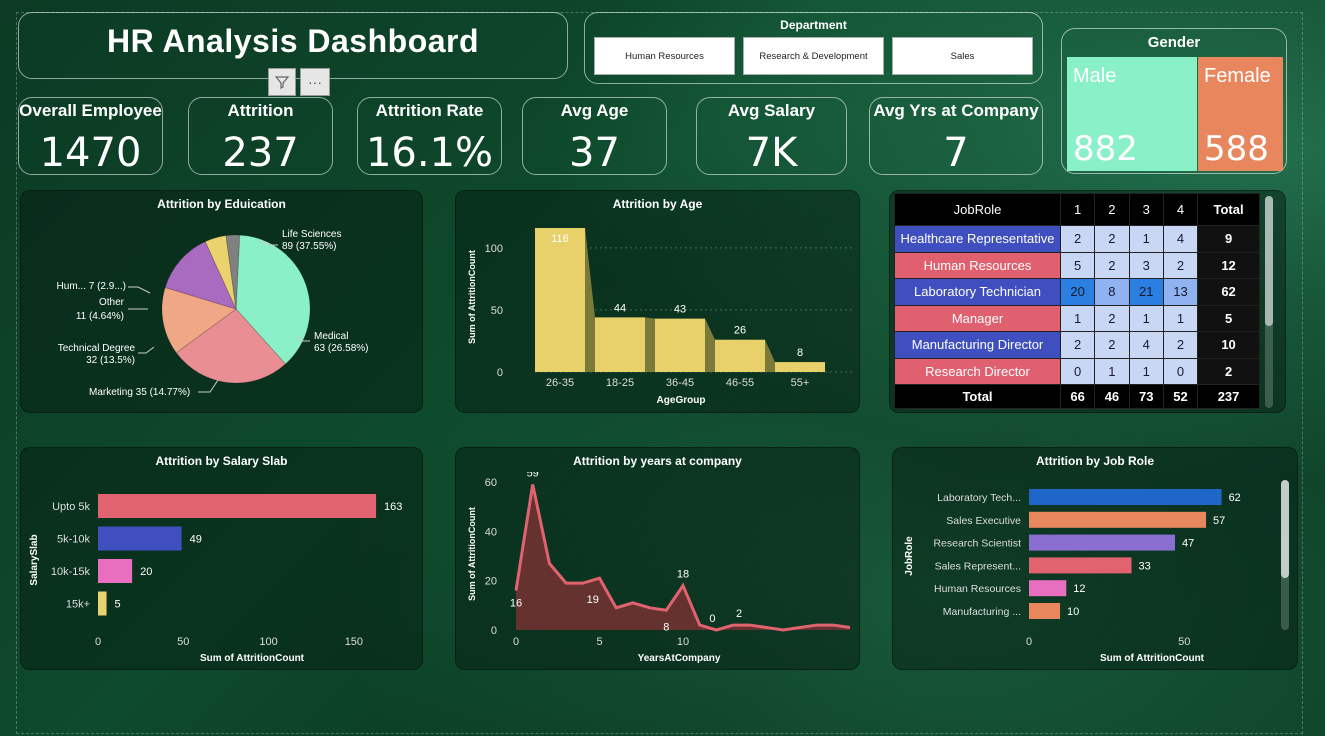 The image size is (1325, 736). What do you see at coordinates (1269, 261) in the screenshot?
I see `matrix-scrollbar-thumb` at bounding box center [1269, 261].